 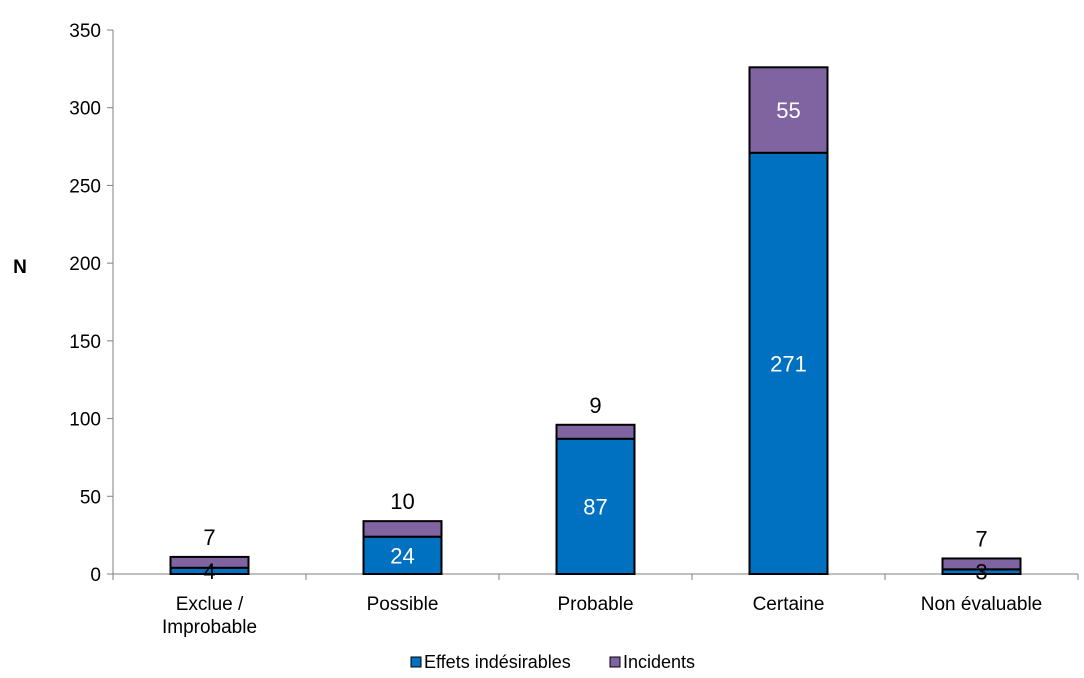 I want to click on x-tick-label: Possible, so click(x=403, y=604).